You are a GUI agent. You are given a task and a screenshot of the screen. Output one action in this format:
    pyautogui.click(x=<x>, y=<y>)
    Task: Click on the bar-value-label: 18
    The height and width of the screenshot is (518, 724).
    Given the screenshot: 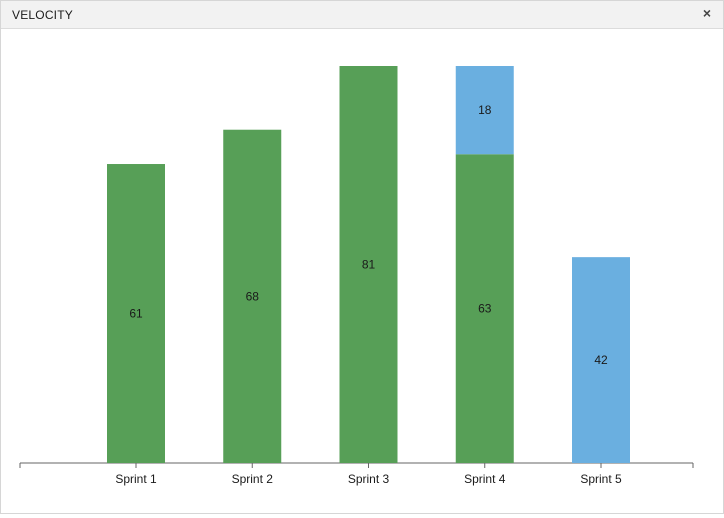 What is the action you would take?
    pyautogui.click(x=485, y=110)
    